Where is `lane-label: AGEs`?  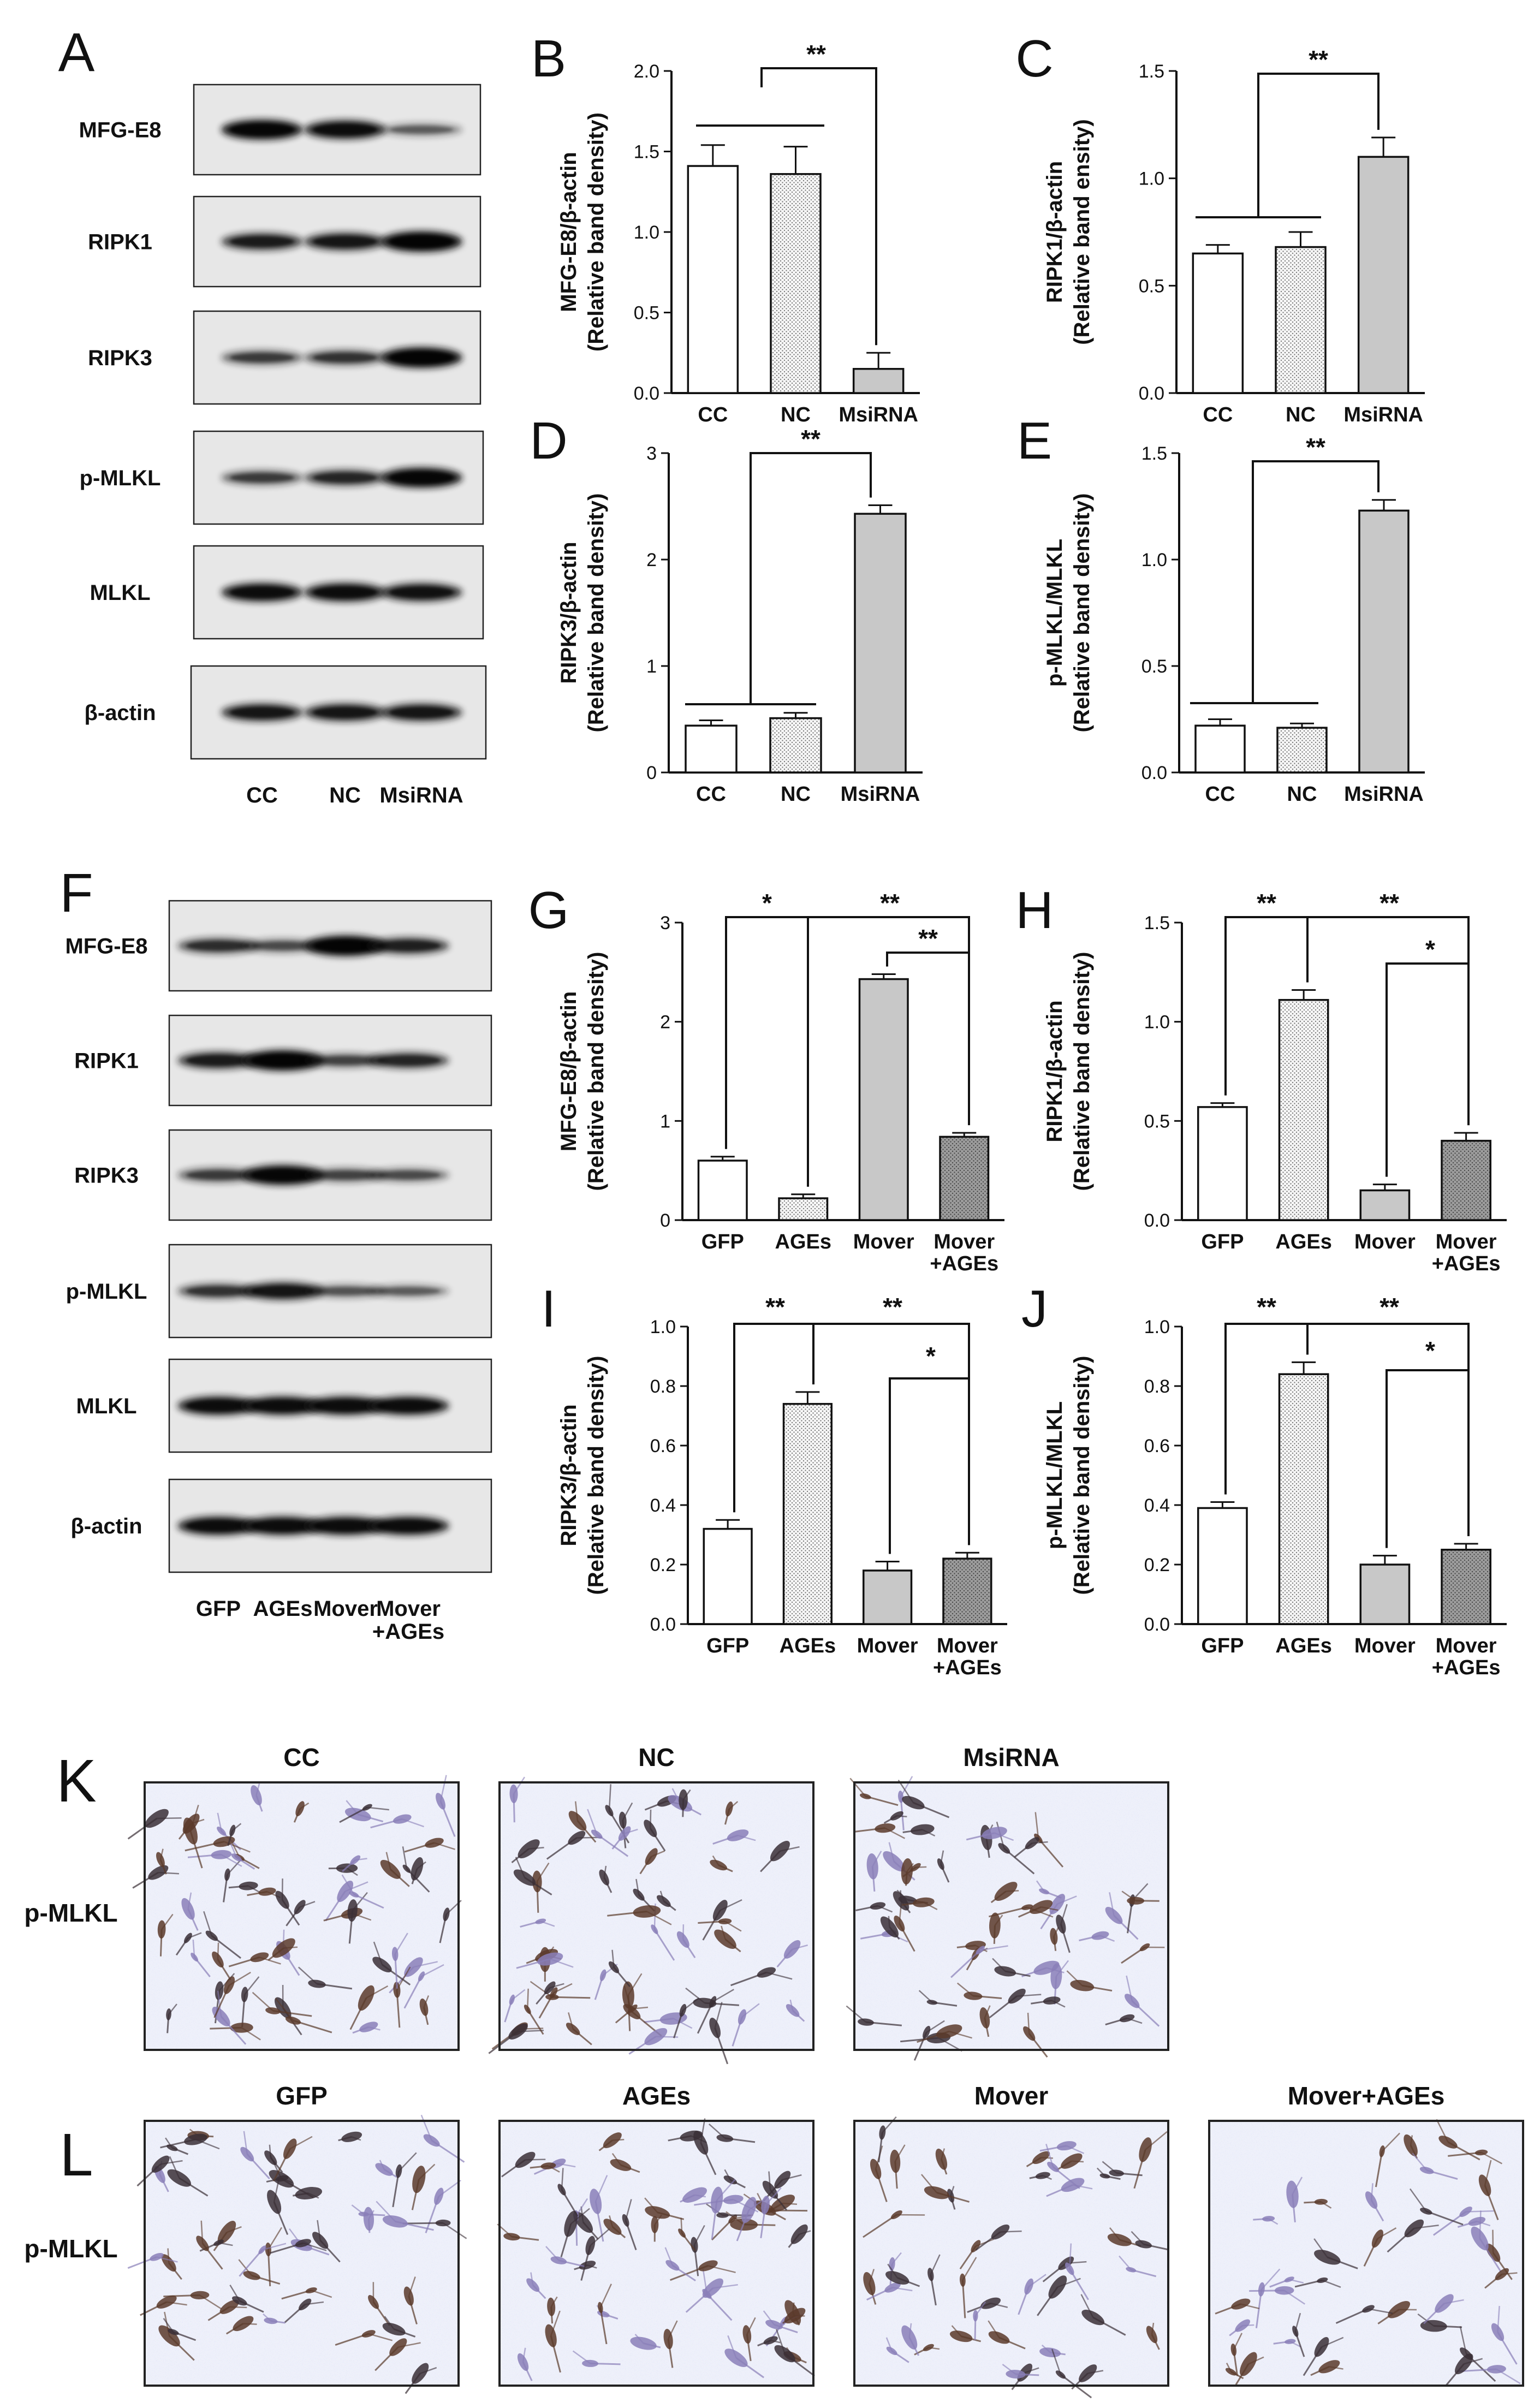 lane-label: AGEs is located at coordinates (283, 1609).